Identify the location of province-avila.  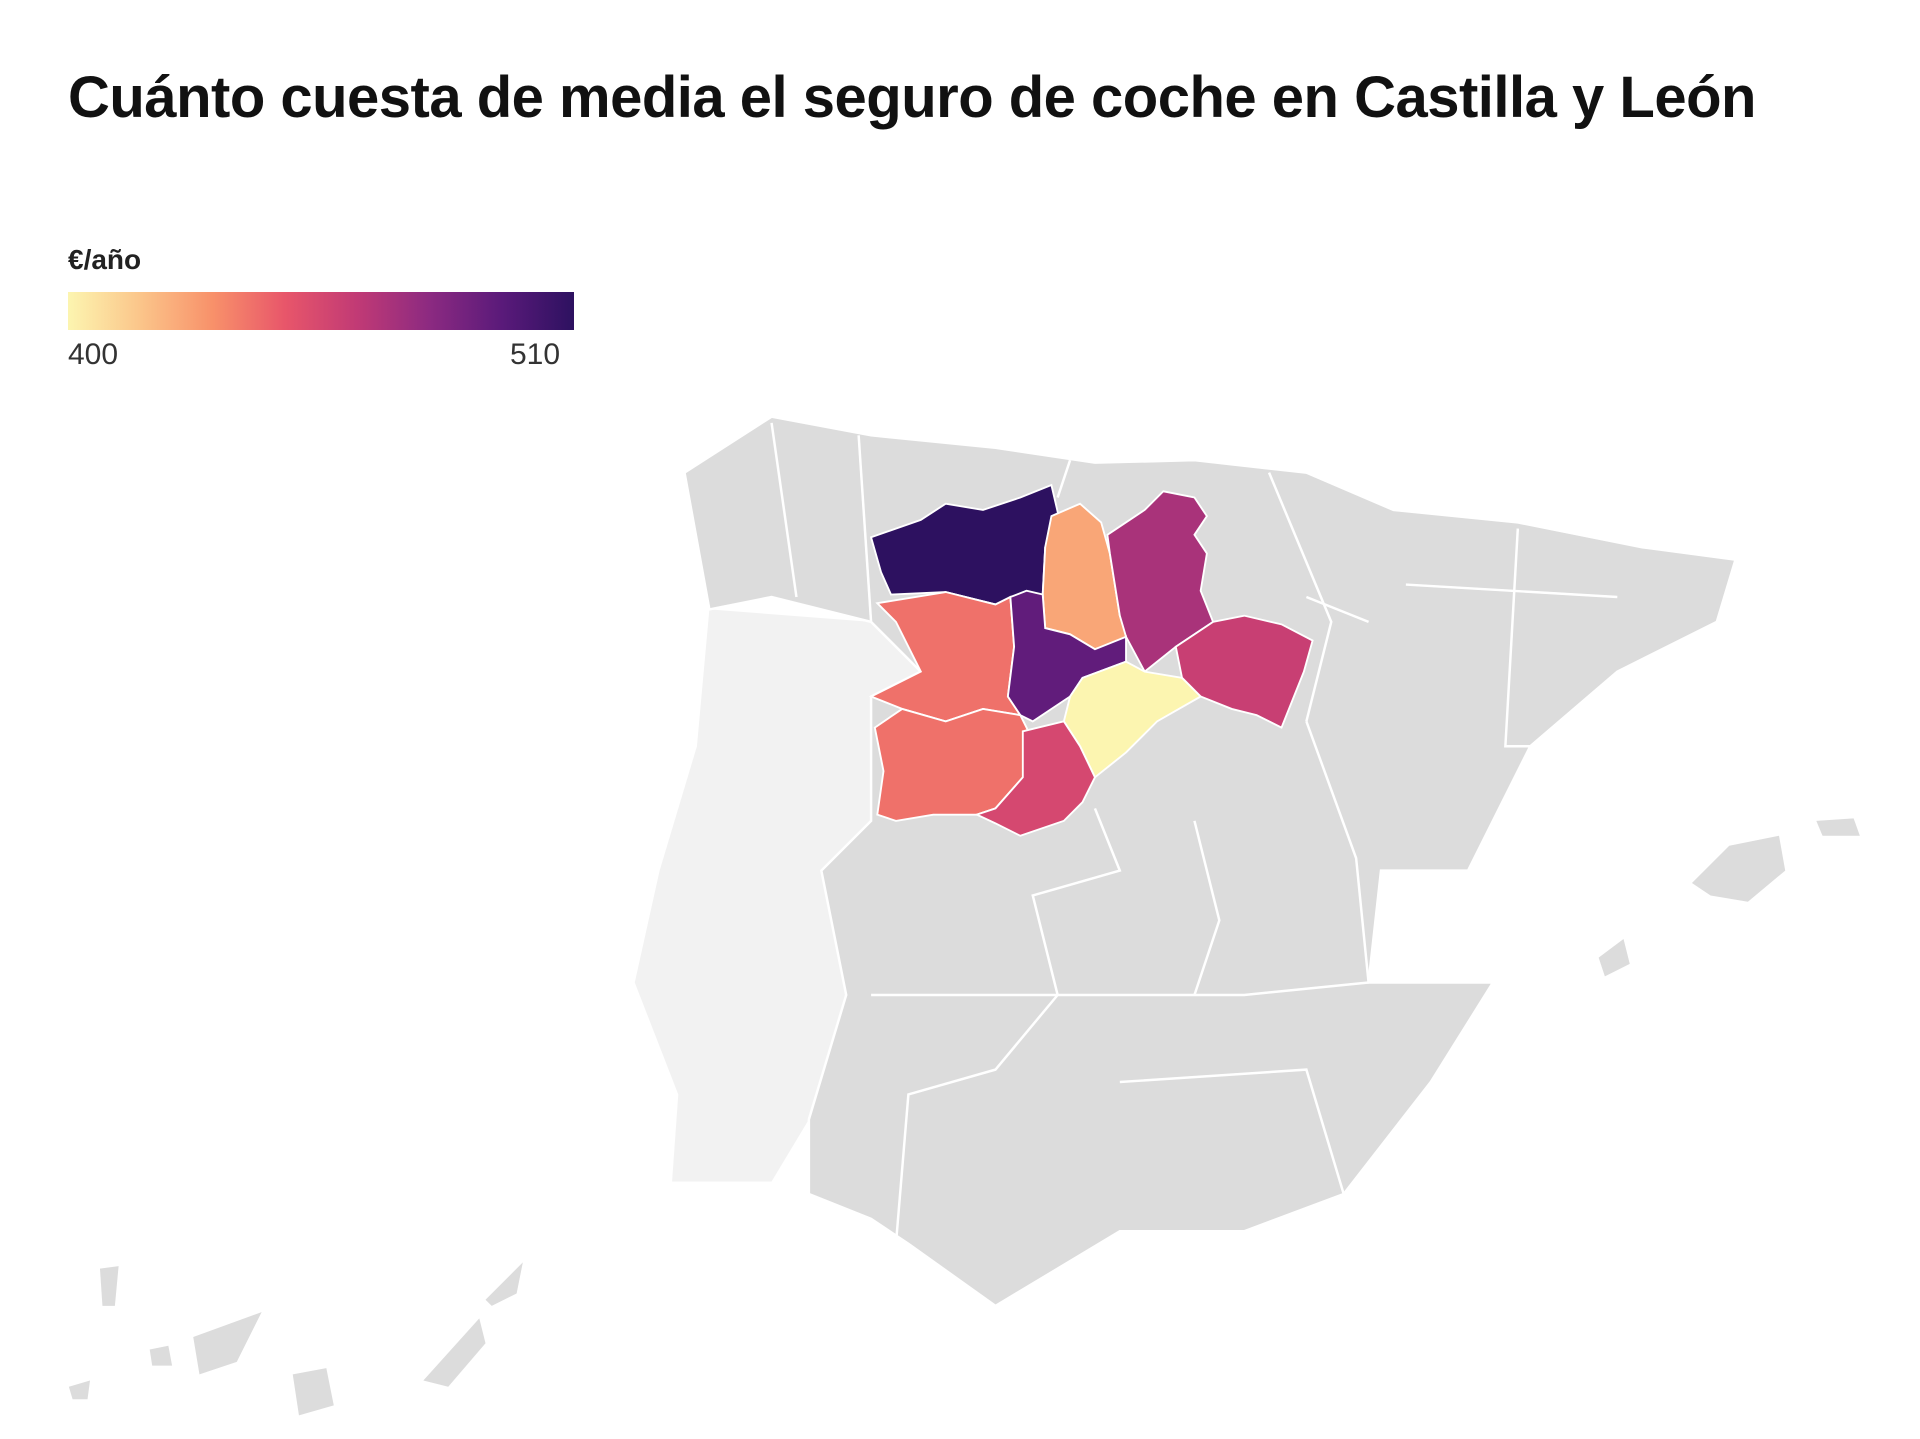
(1035, 778).